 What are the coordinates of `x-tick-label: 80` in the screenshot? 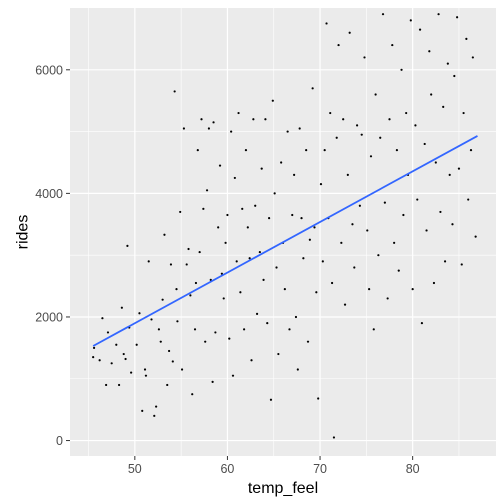 It's located at (413, 469).